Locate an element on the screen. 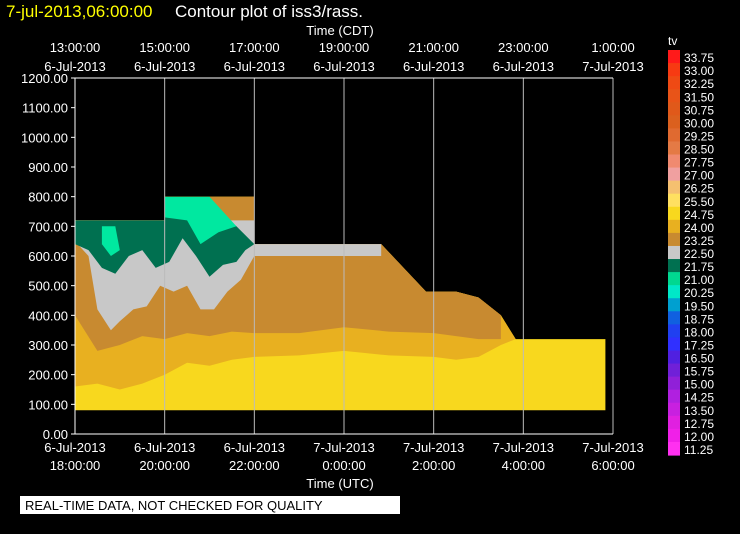 This screenshot has height=534, width=740. top-tick-time: 17:00:00 is located at coordinates (254, 47).